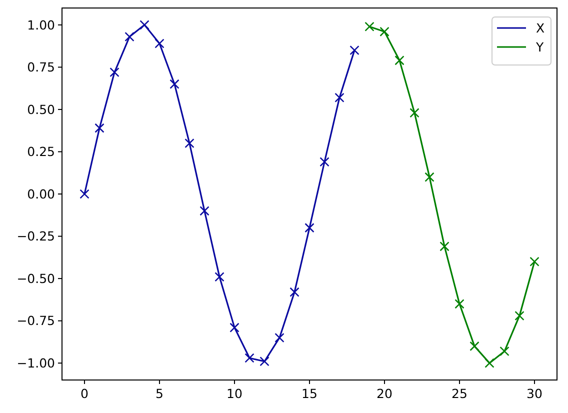  What do you see at coordinates (534, 393) in the screenshot?
I see `x-tick-label: 30` at bounding box center [534, 393].